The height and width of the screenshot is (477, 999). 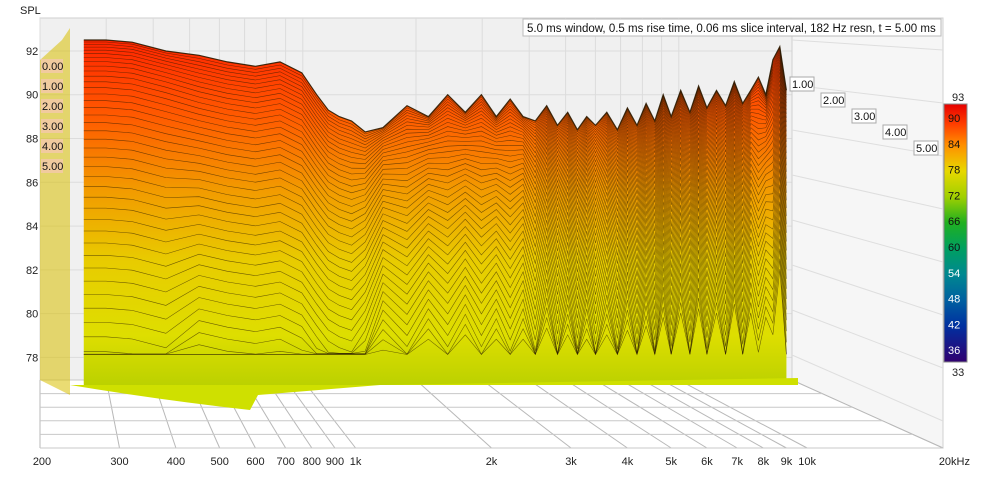 I want to click on colorbar-gradient, so click(x=955, y=233).